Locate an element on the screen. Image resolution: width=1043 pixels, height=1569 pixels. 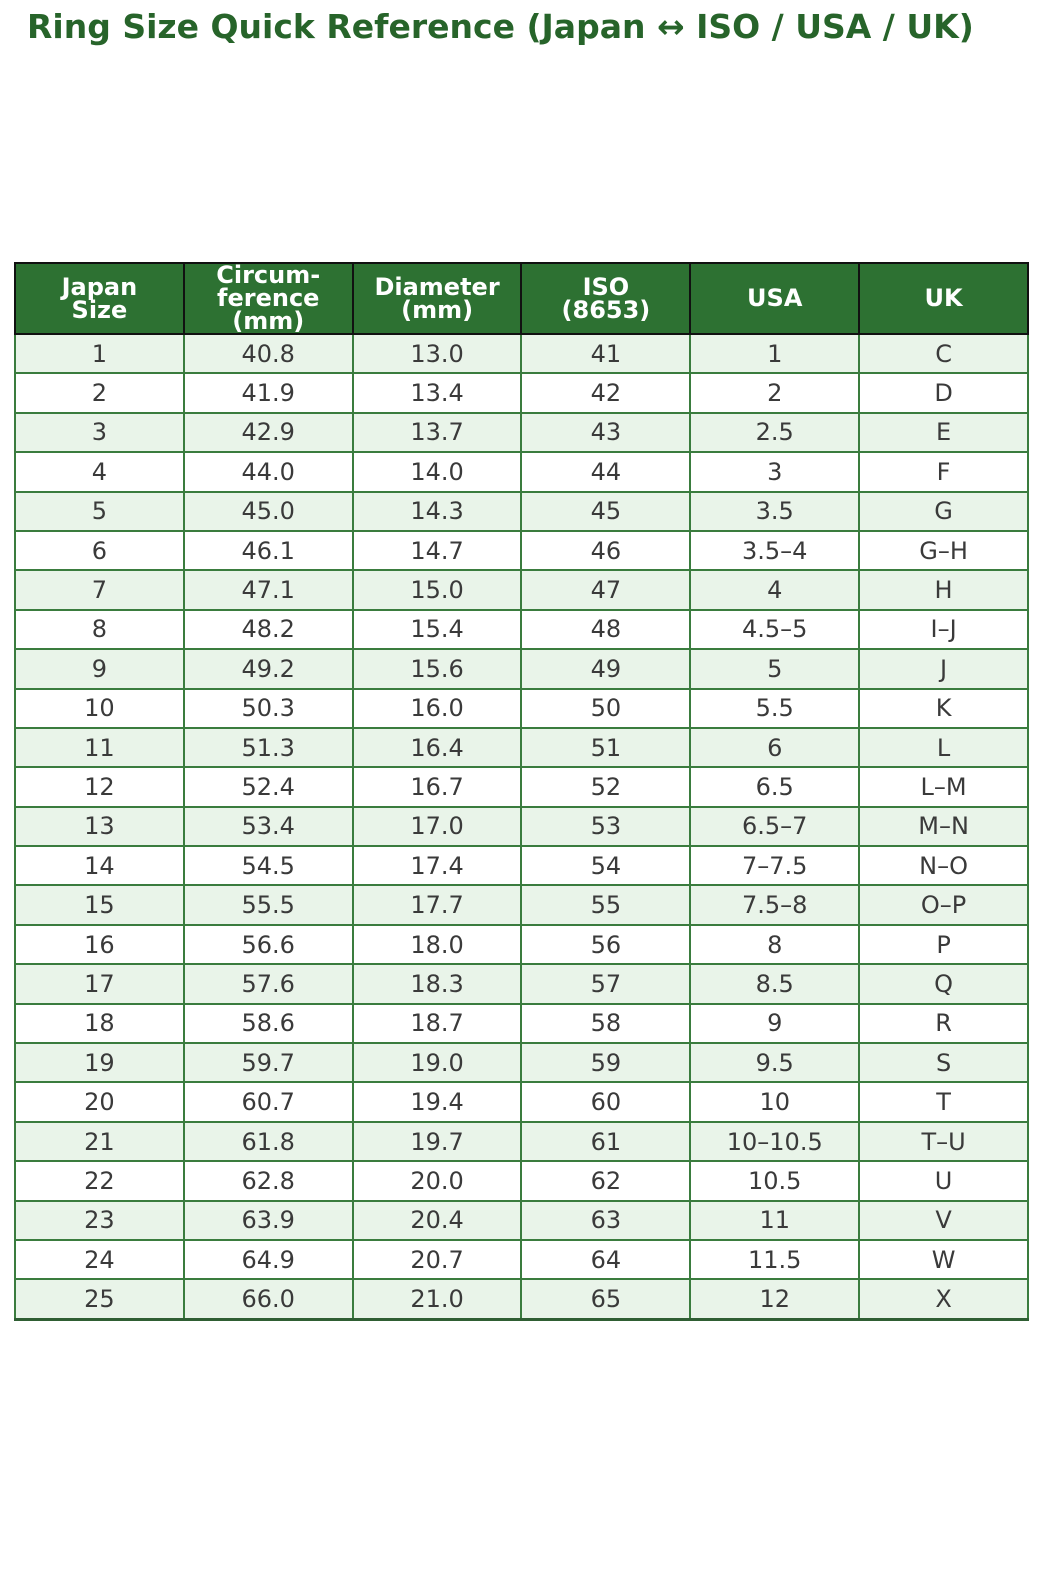
table-cell: 16.0 is located at coordinates (437, 708).